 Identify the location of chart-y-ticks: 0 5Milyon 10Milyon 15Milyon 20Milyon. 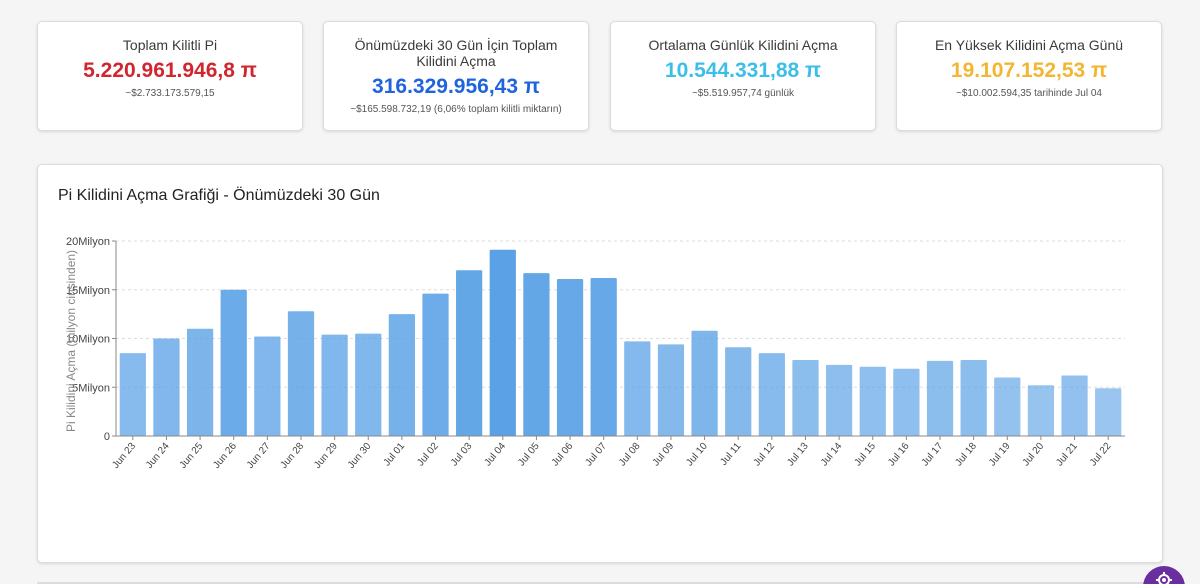
(91, 339).